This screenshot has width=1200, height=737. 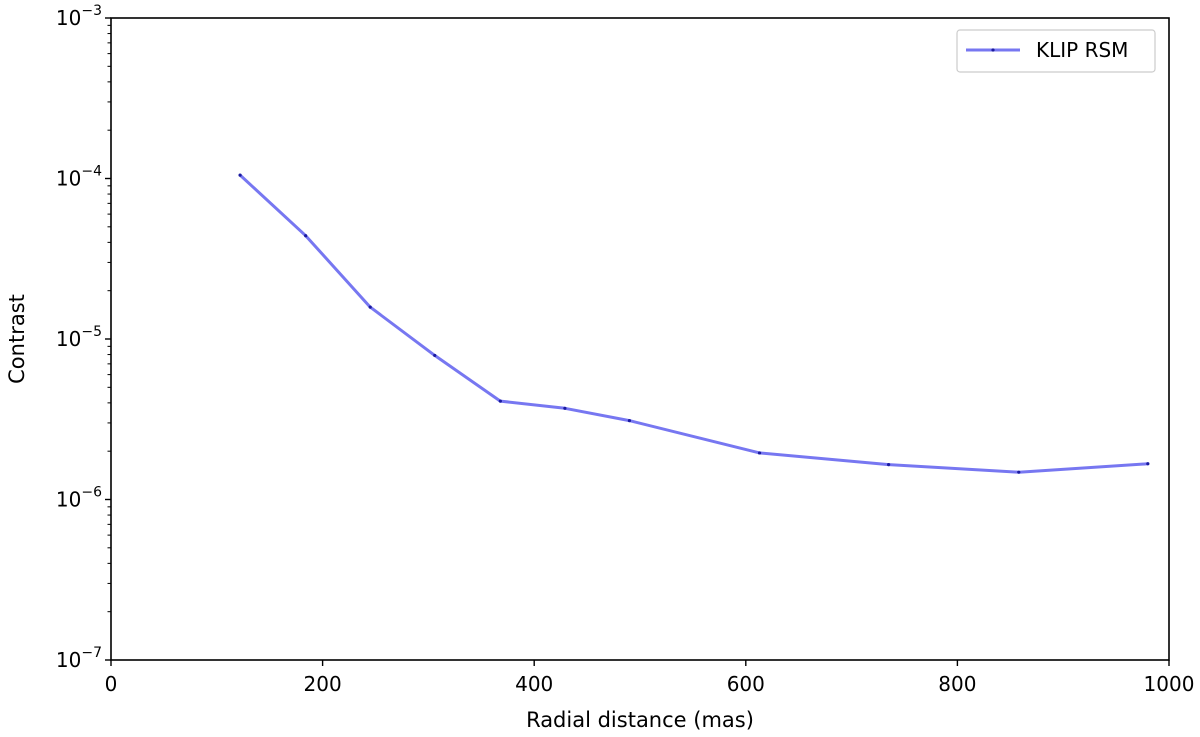 I want to click on legend: KLIP RSM, so click(x=1056, y=51).